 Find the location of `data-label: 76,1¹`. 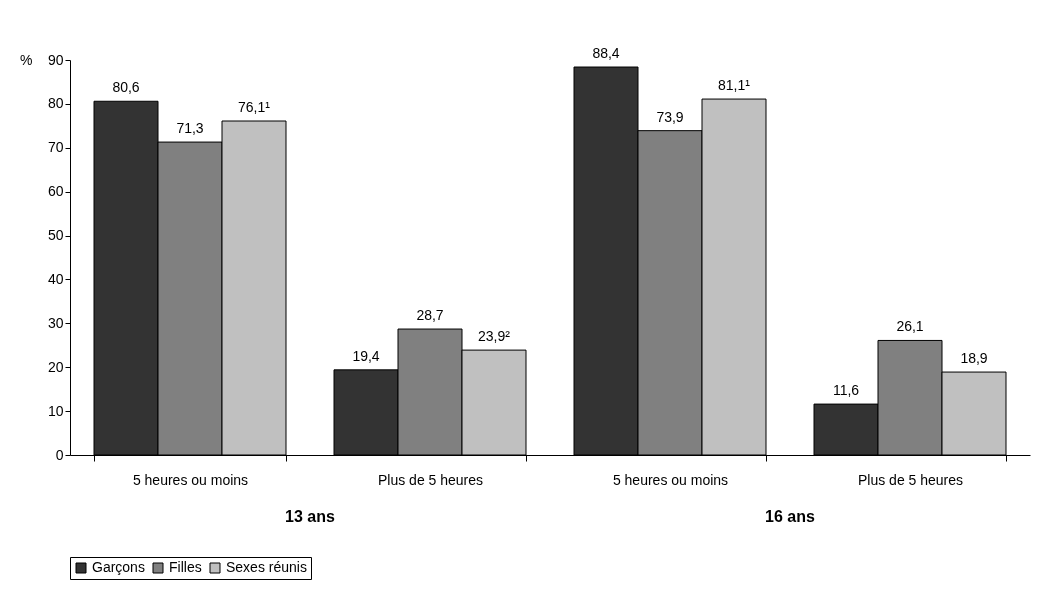

data-label: 76,1¹ is located at coordinates (254, 107).